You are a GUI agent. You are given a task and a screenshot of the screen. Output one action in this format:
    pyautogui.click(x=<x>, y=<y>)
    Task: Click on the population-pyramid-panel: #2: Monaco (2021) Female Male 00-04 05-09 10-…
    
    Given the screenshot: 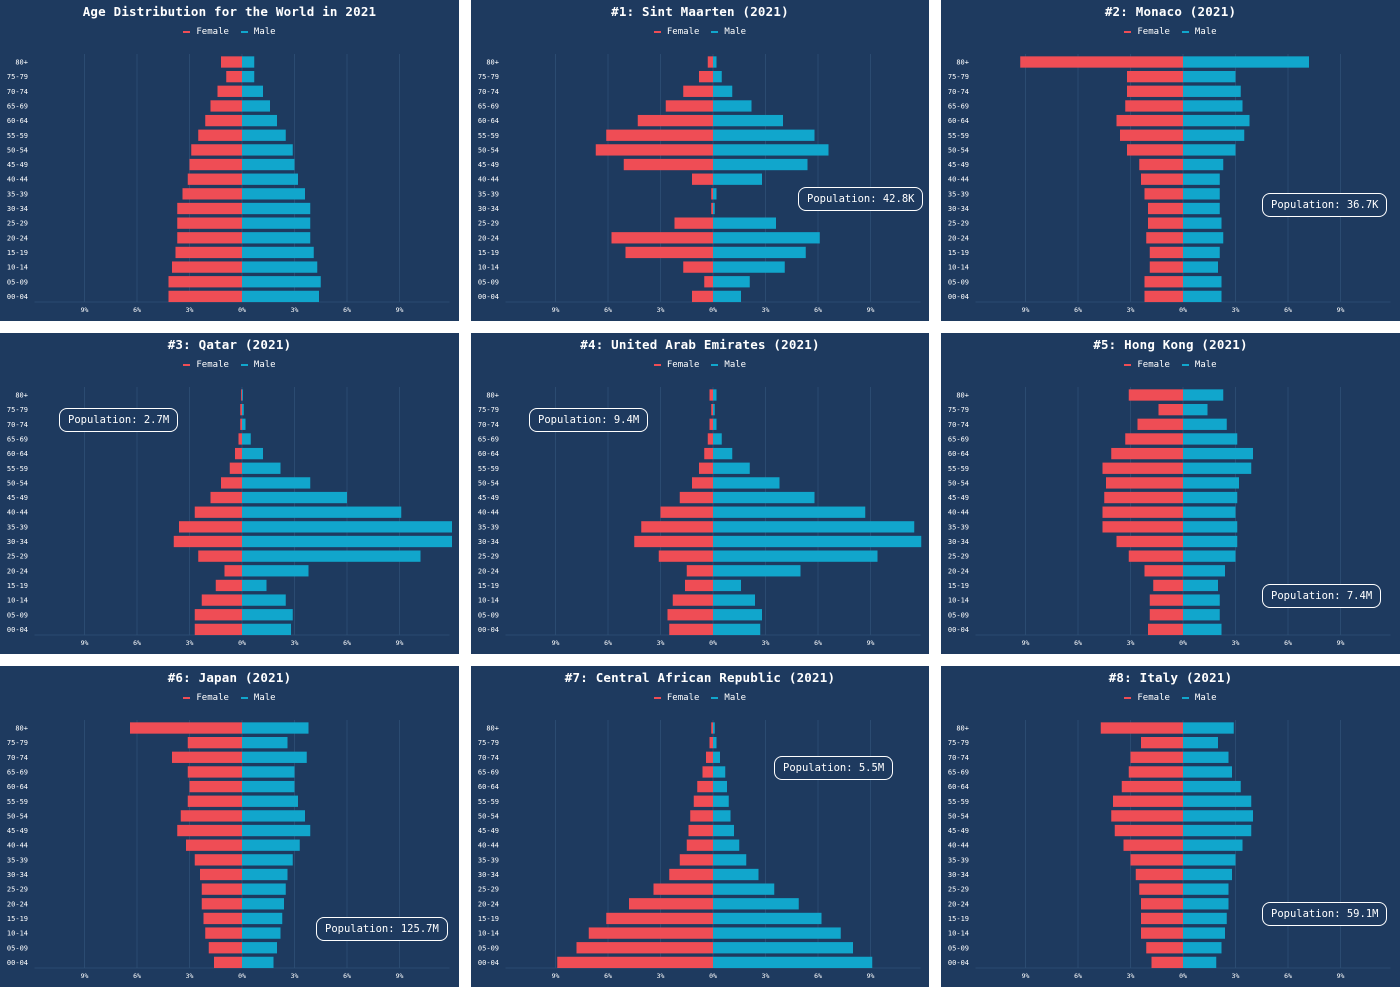 What is the action you would take?
    pyautogui.click(x=1170, y=160)
    